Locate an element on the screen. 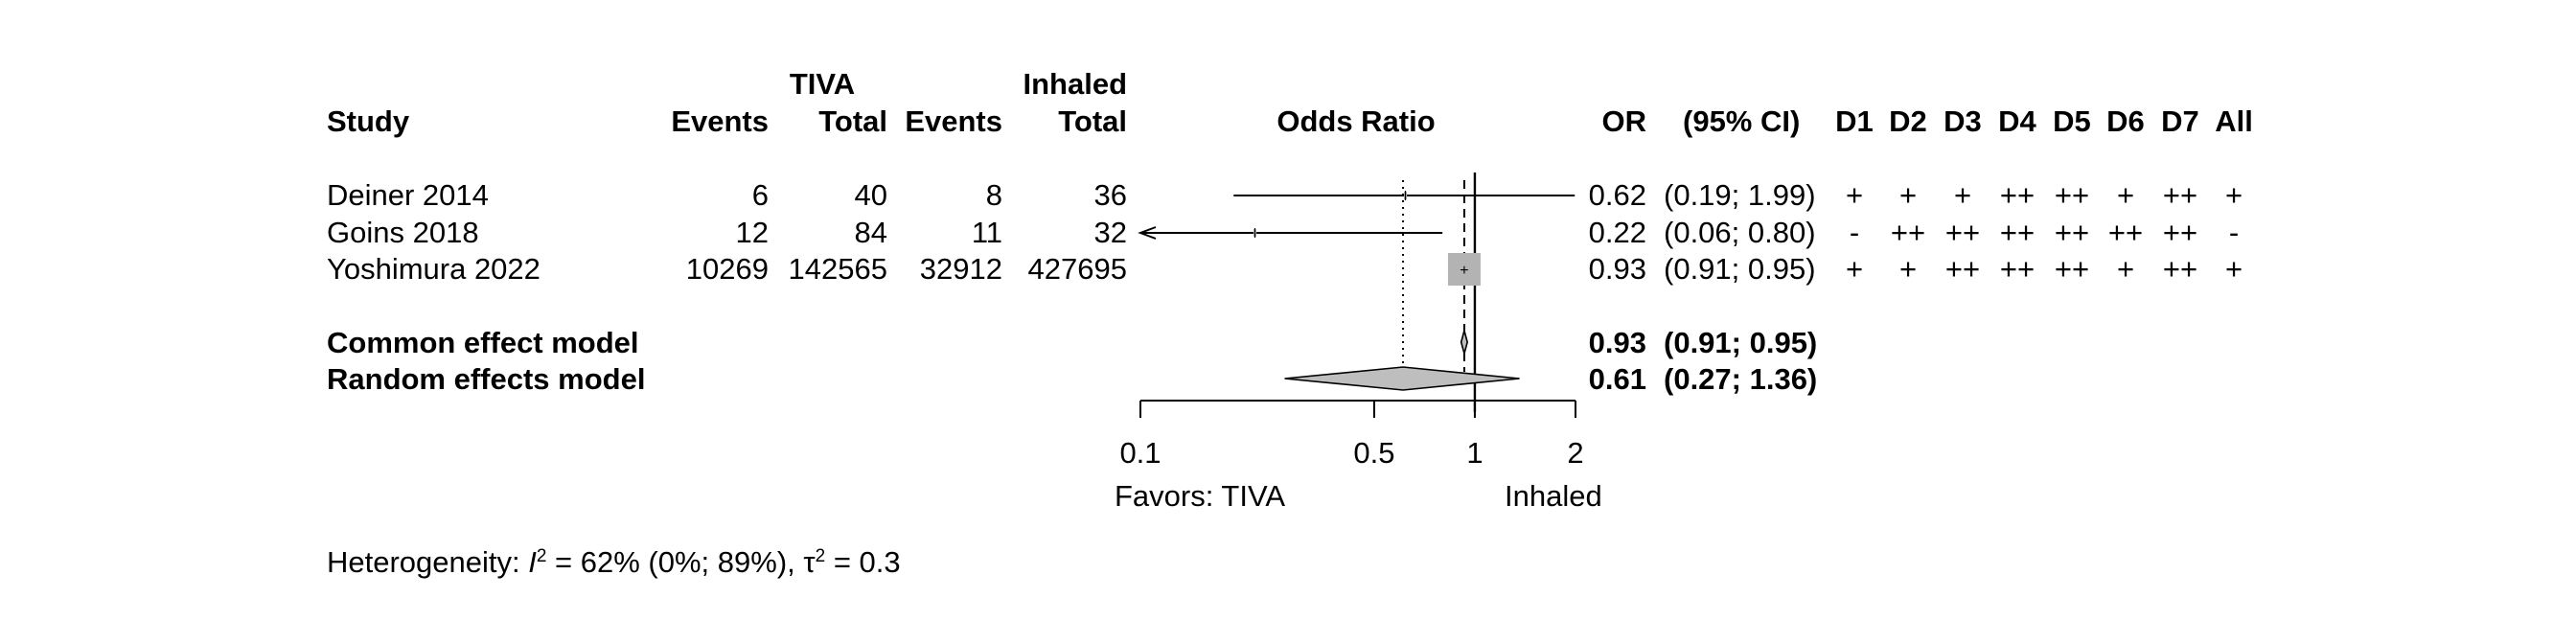 The height and width of the screenshot is (644, 2576). domain-header-d5: D5 is located at coordinates (2072, 121).